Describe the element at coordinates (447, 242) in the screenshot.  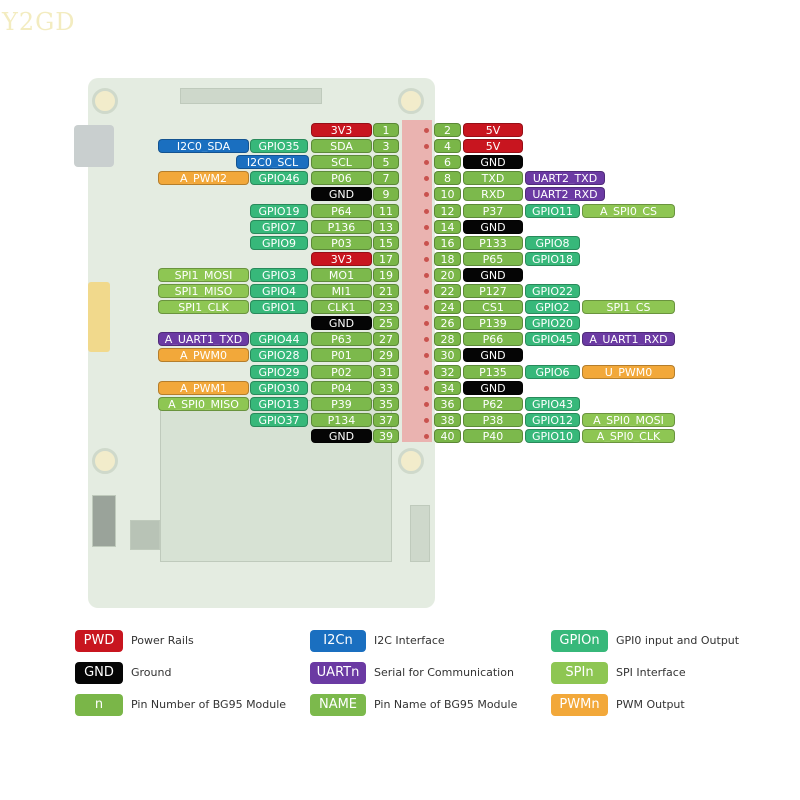
I see `pin-number: 16` at that location.